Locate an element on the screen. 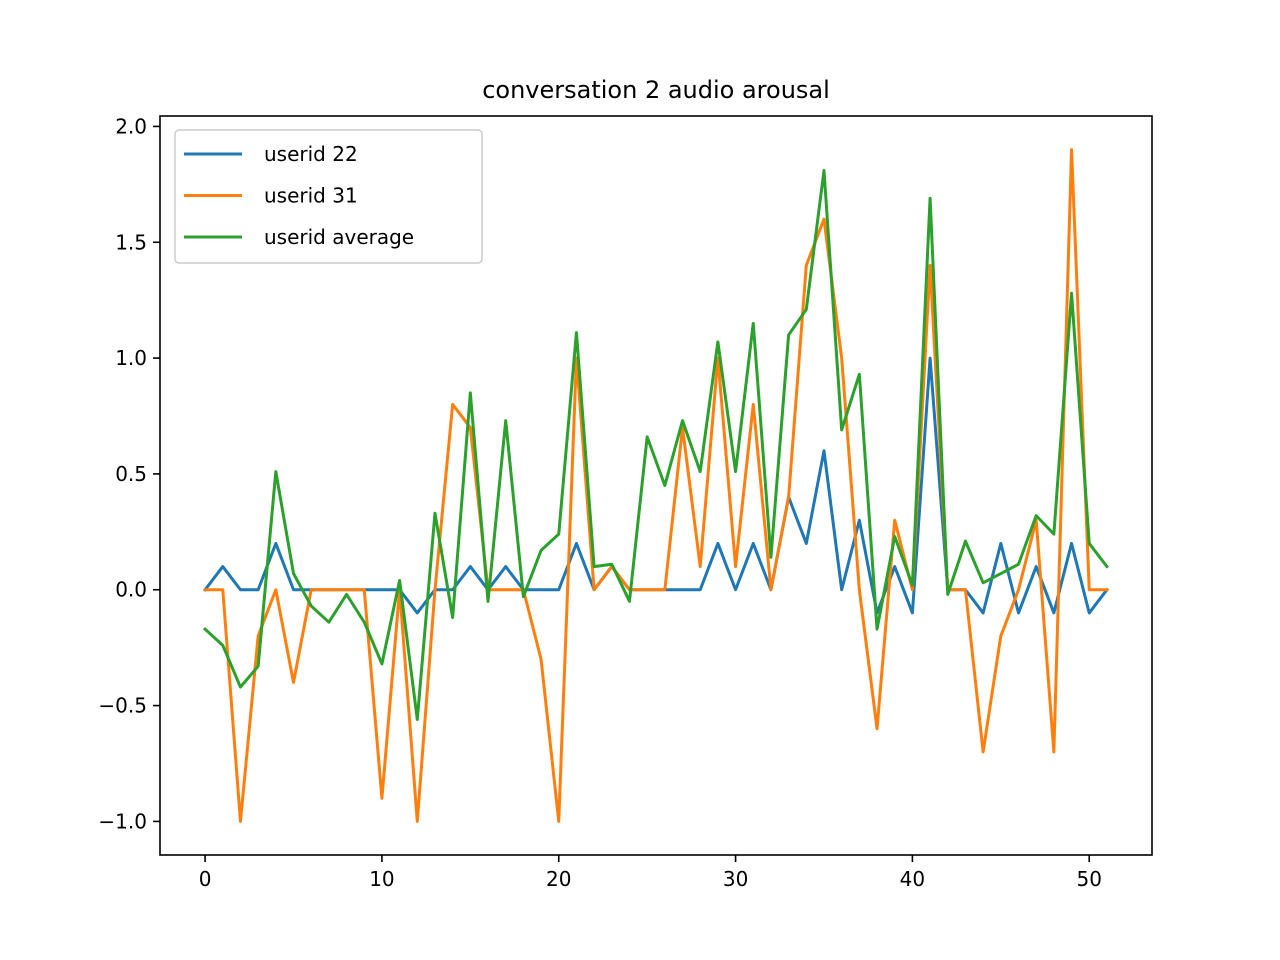 The image size is (1280, 960). y-tick-label: −1.0 is located at coordinates (122, 821).